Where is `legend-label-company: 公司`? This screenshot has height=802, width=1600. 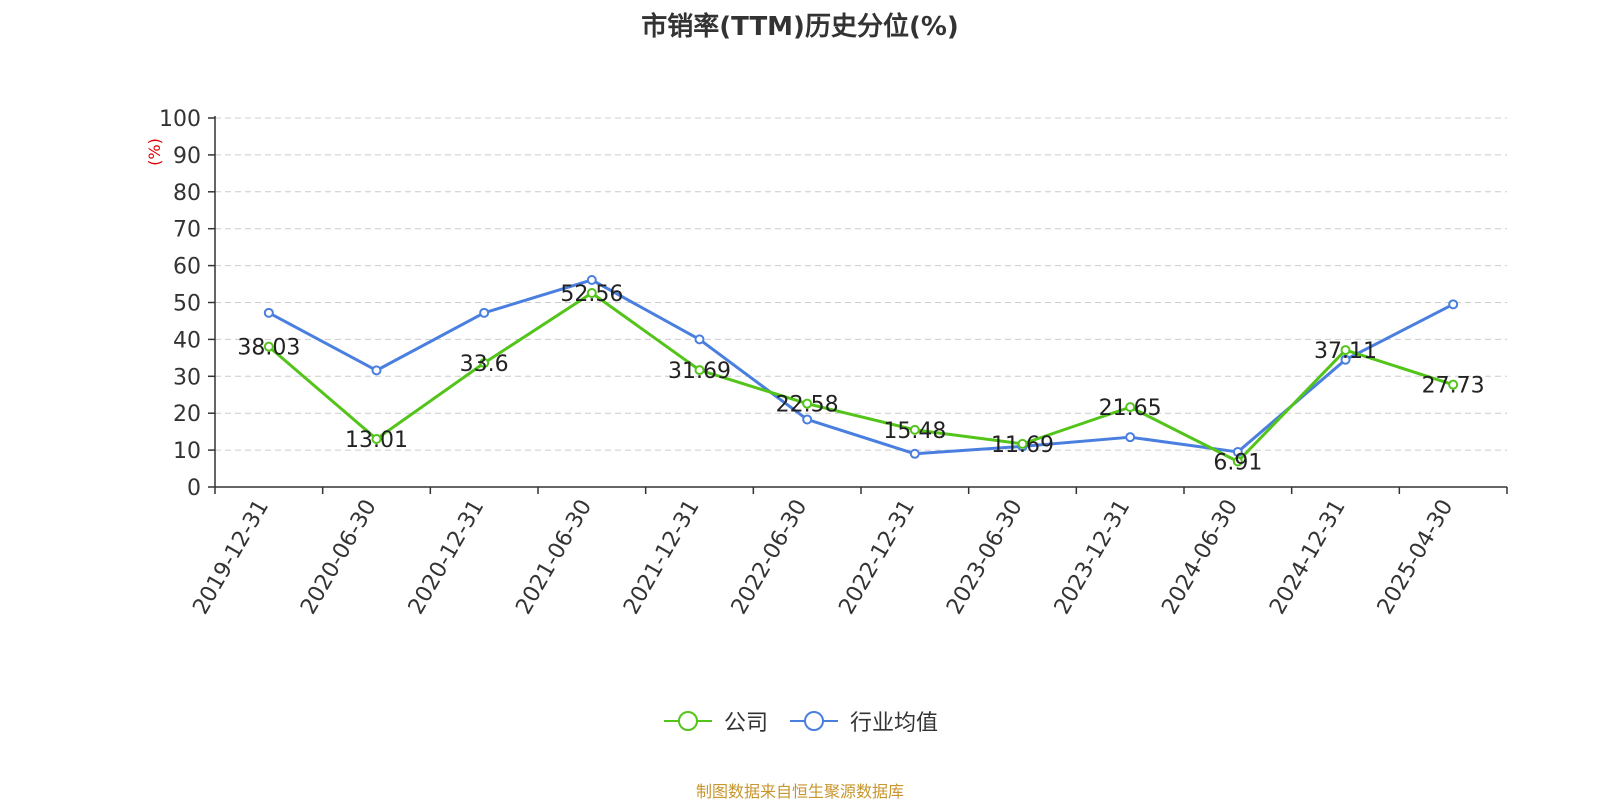 legend-label-company: 公司 is located at coordinates (745, 723).